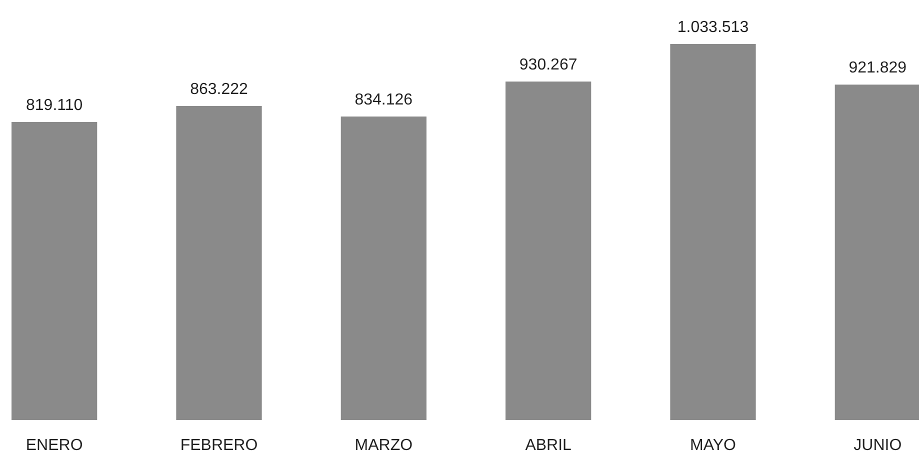 This screenshot has height=460, width=919. Describe the element at coordinates (219, 445) in the screenshot. I see `x-tick-label: FEBRERO` at that location.